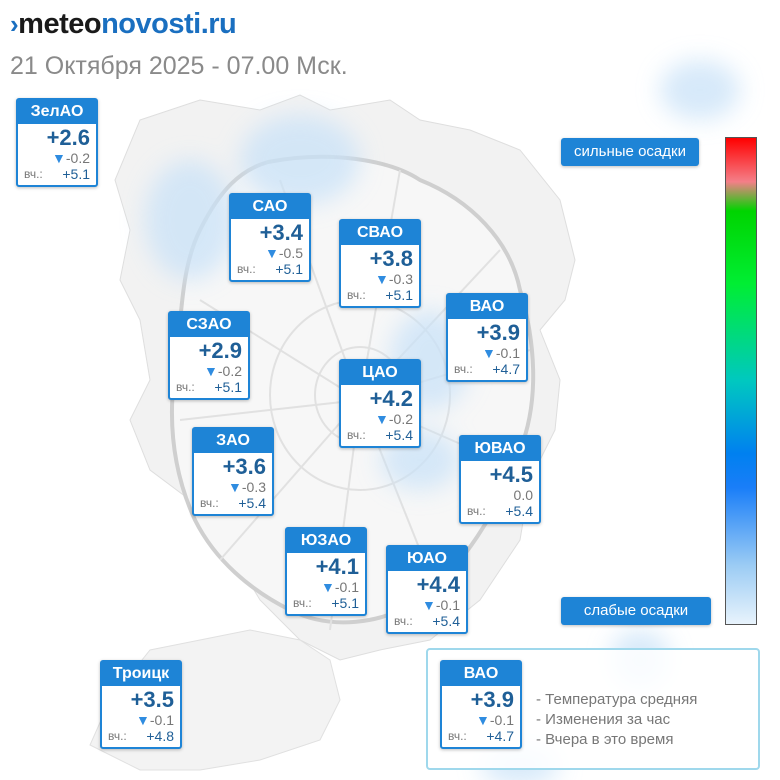  Describe the element at coordinates (617, 699) in the screenshot. I see `legend-line-temp: - Температура средняя` at that location.